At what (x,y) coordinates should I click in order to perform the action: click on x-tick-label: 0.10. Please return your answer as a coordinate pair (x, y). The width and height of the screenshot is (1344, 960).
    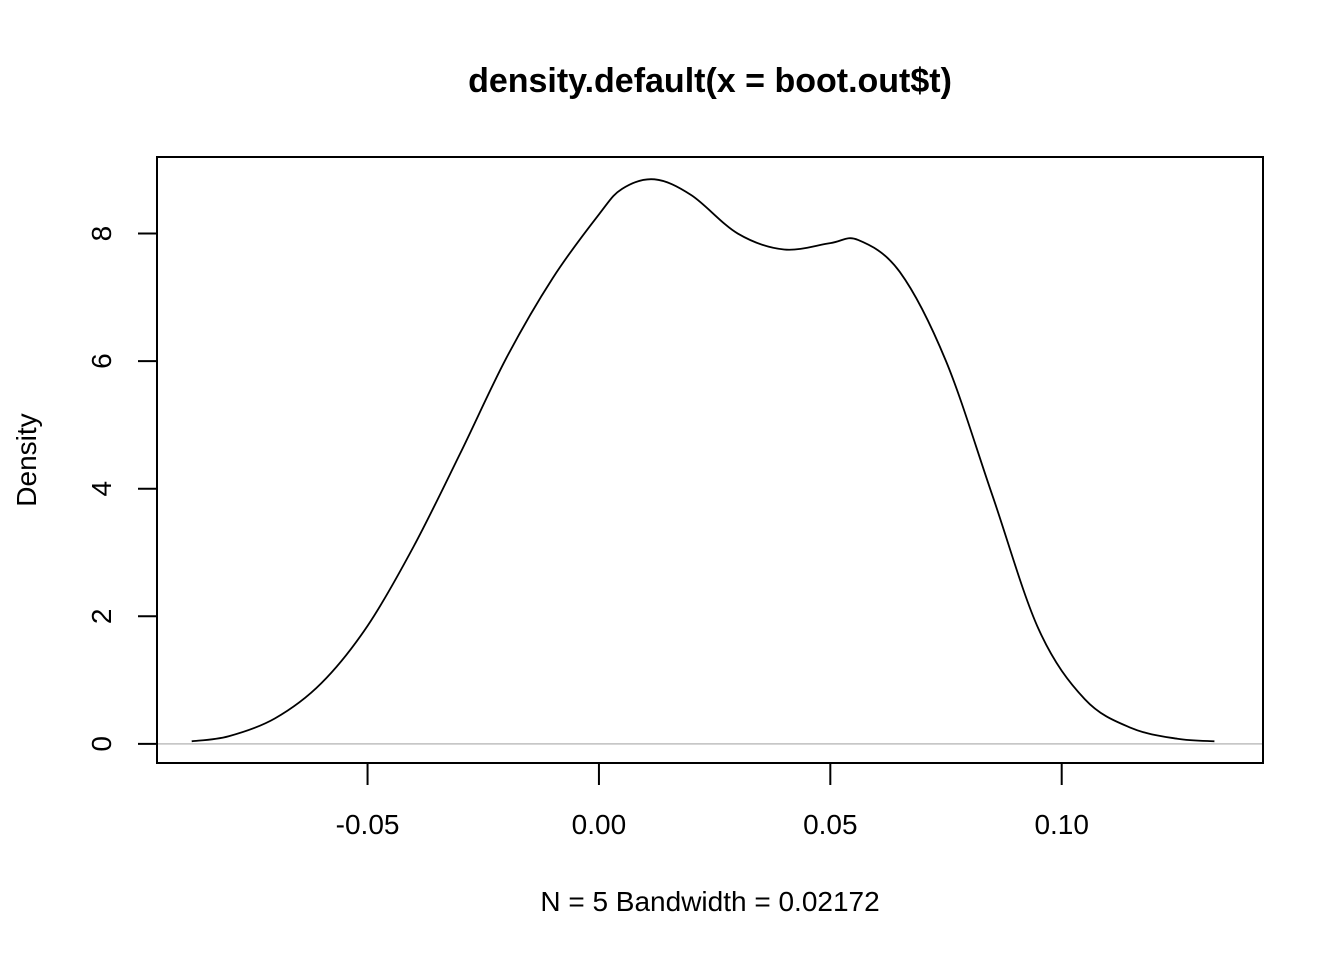
    Looking at the image, I should click on (1061, 824).